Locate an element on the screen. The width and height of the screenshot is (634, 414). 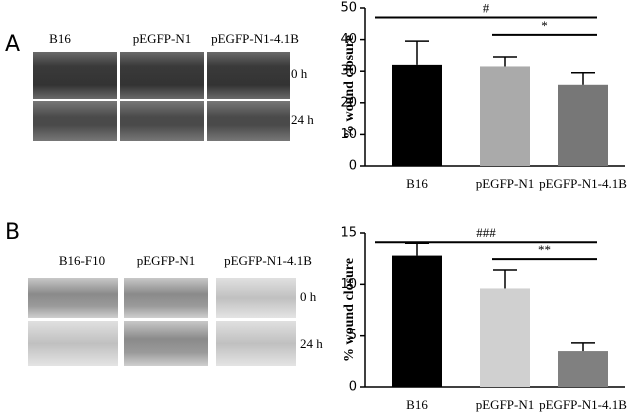
column-label: B16 is located at coordinates (60, 38).